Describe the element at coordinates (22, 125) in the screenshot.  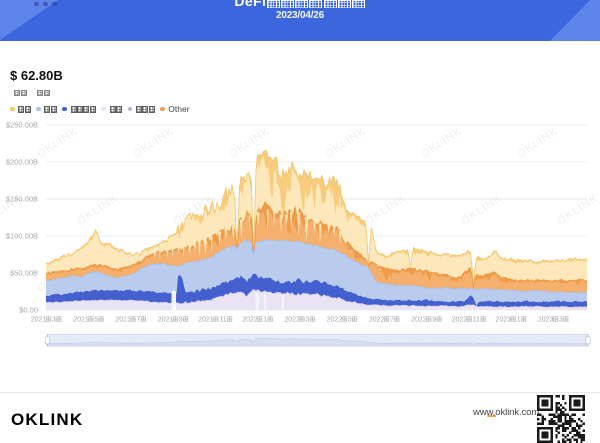
I see `svg-text: $250.00B` at that location.